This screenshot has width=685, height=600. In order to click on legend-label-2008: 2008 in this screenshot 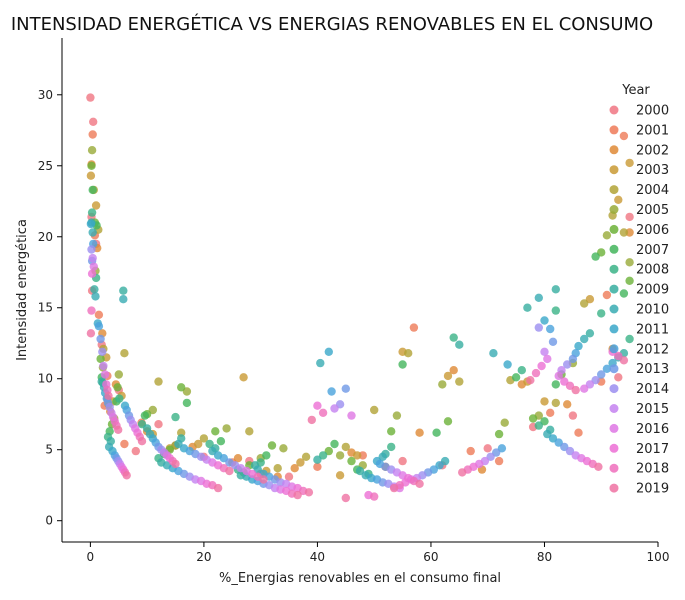, I will do `click(652, 270)`.